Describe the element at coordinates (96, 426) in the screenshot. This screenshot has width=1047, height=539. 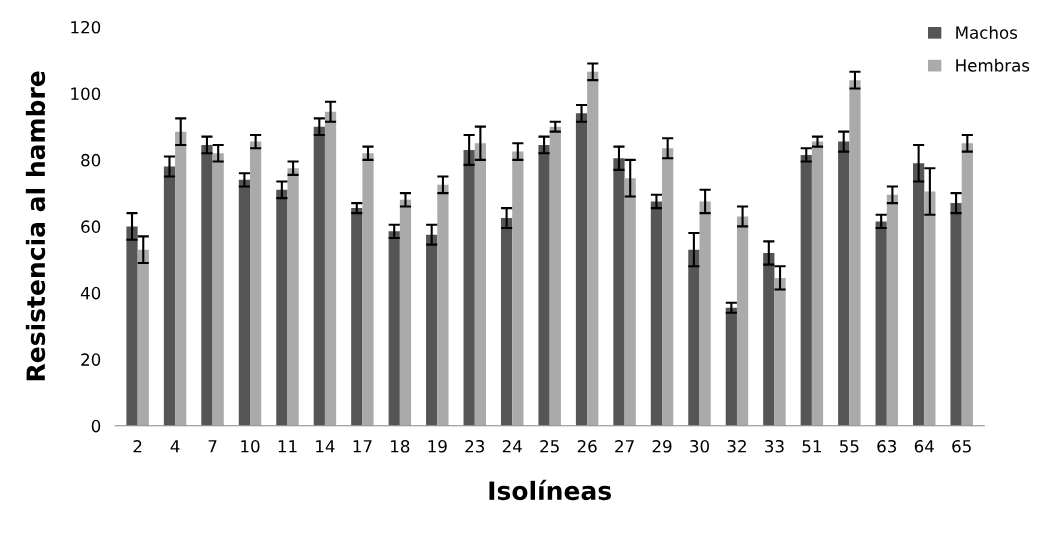
I see `y-tick-label: 0` at that location.